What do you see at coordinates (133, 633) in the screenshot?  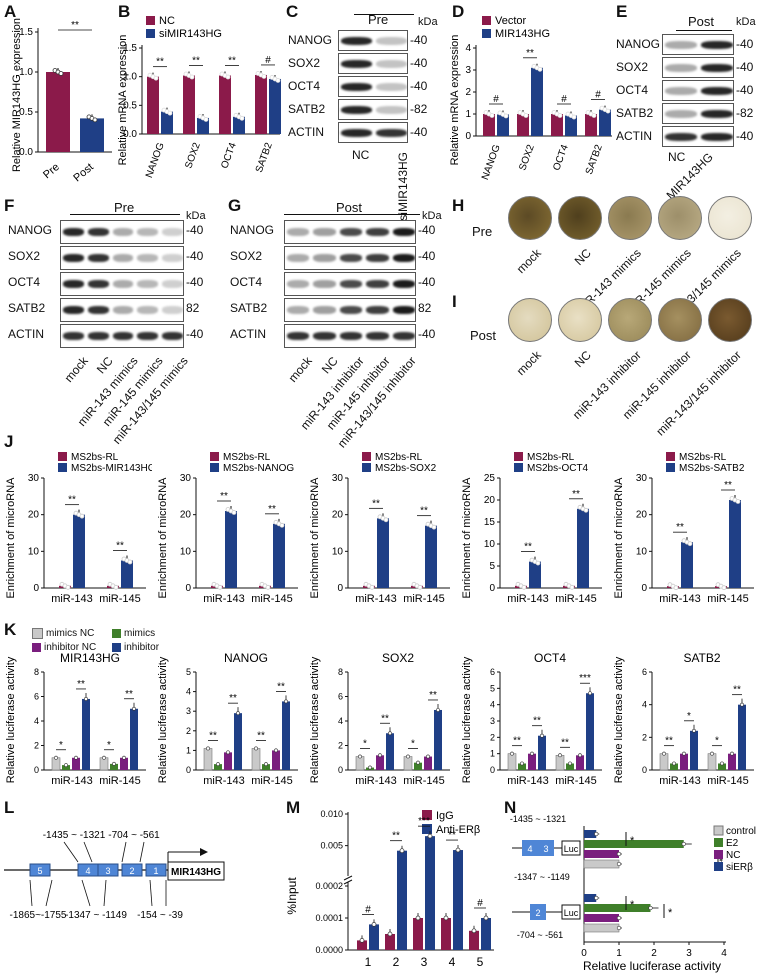 I see `panel-k-legend-mimics: mimics` at bounding box center [133, 633].